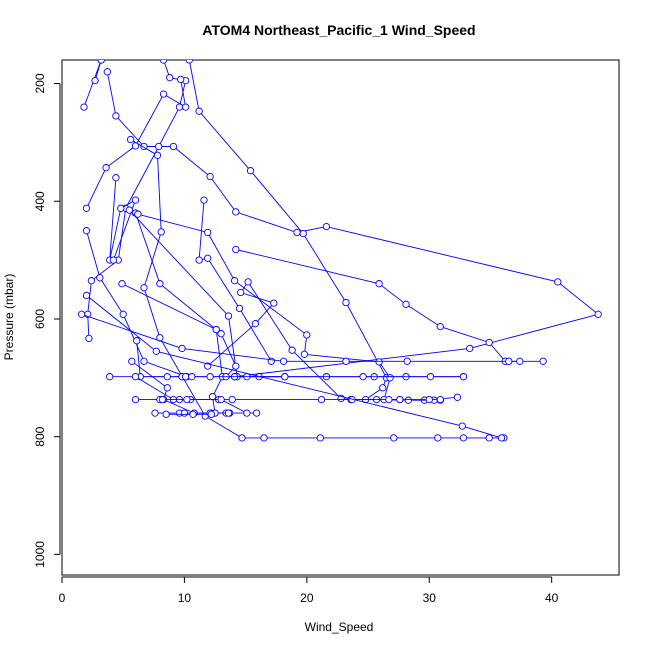 This screenshot has height=650, width=650. Describe the element at coordinates (338, 30) in the screenshot. I see `chart-title: ATOM4 Northeast_Pacific_1 Wind_Speed` at that location.